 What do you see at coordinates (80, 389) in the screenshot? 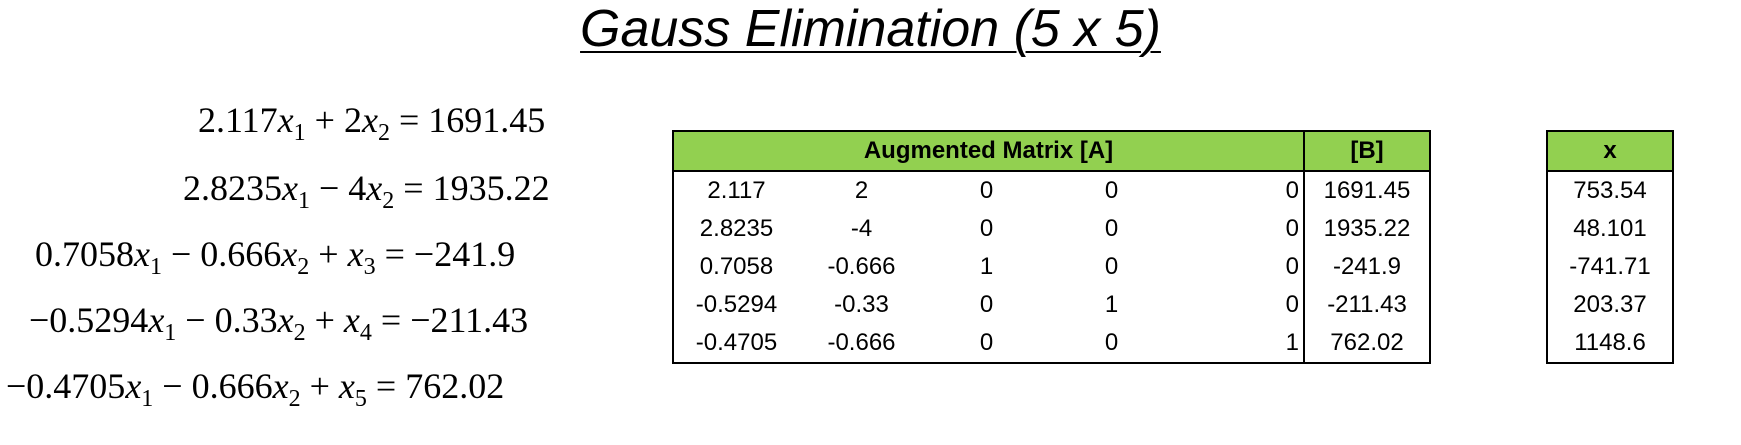
I see `equation-term: −0.4705x1` at bounding box center [80, 389].